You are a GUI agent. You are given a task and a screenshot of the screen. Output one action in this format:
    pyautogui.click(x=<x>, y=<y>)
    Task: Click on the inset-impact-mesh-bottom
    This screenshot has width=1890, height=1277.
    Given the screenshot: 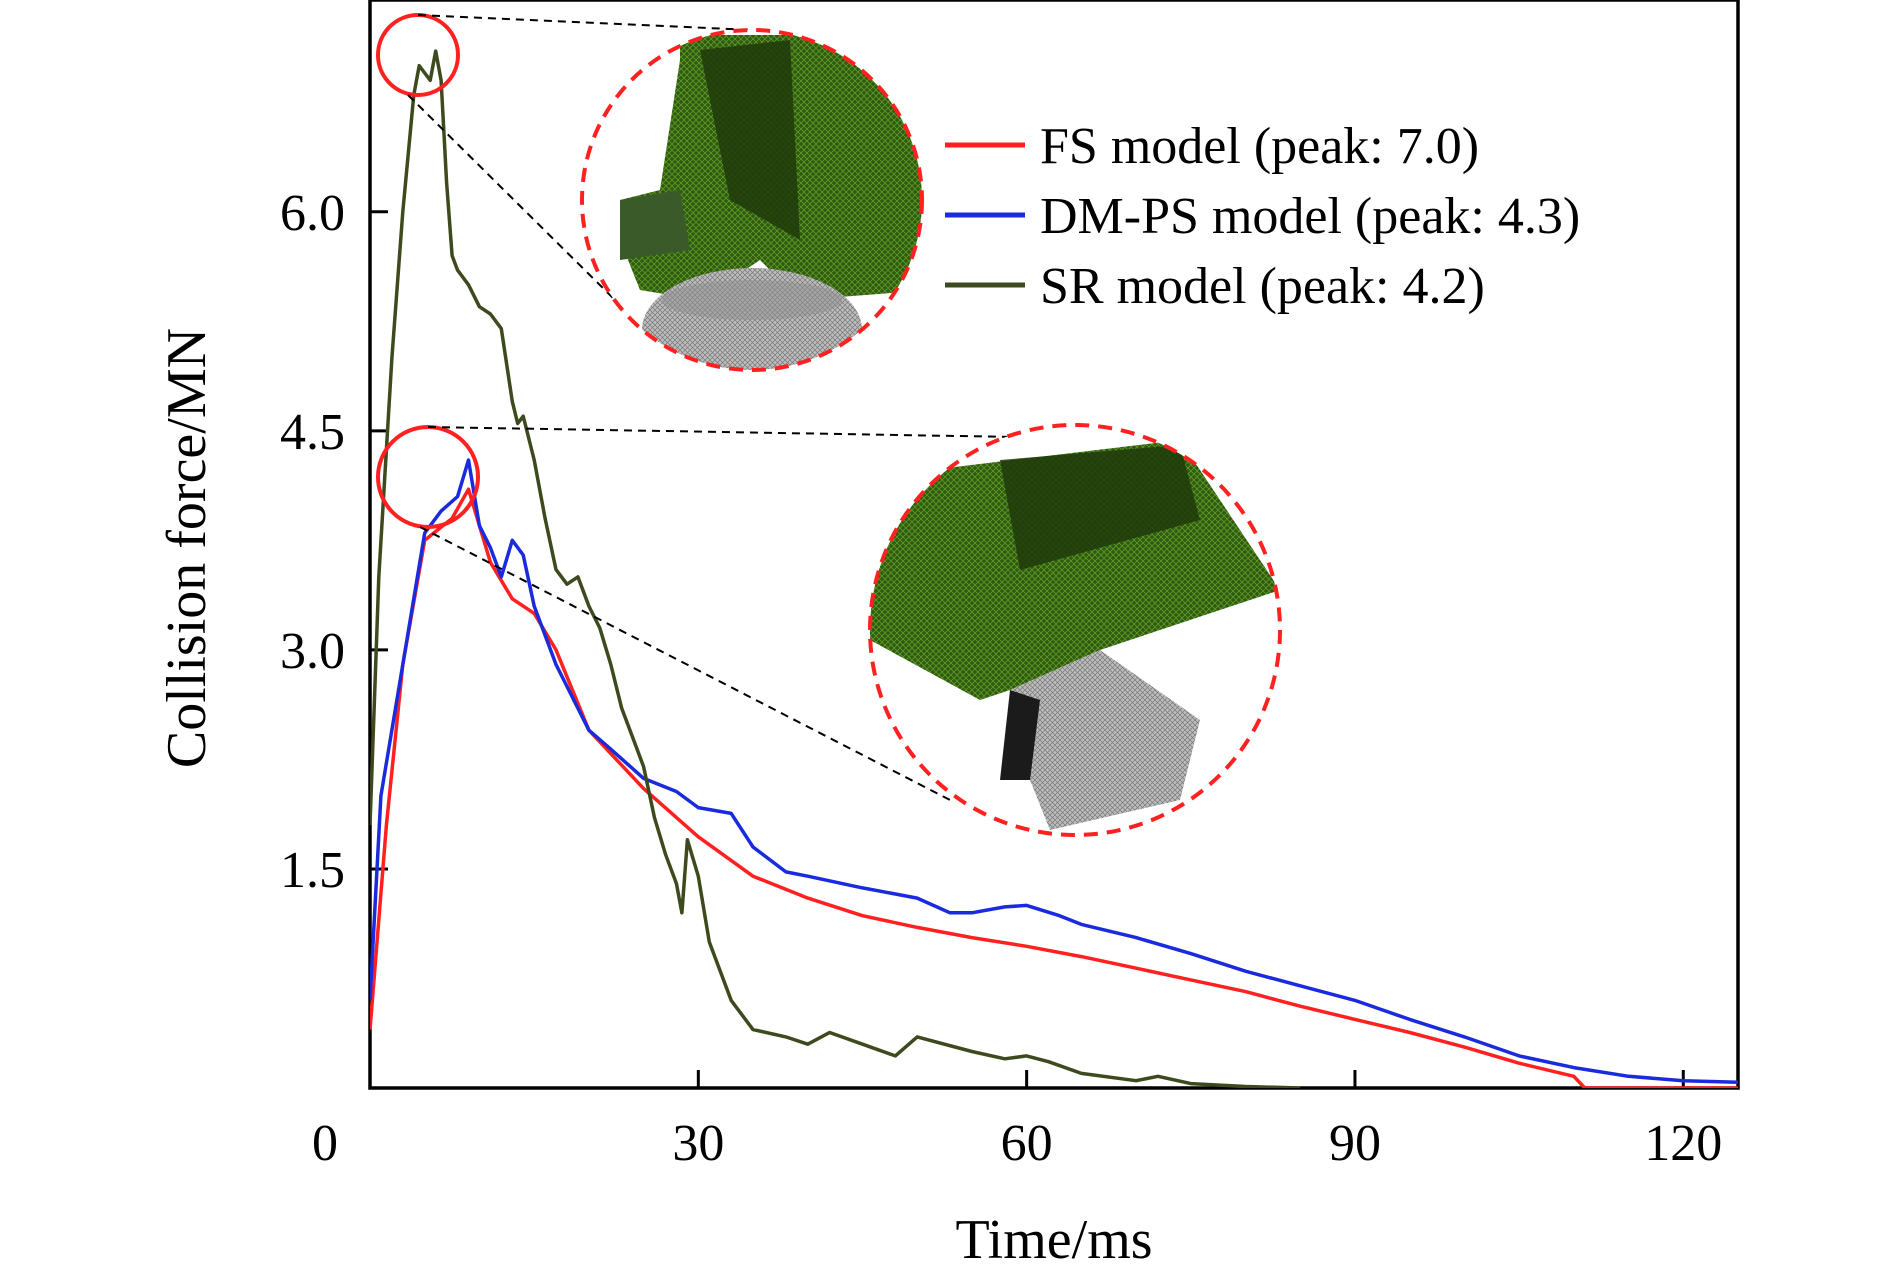 What is the action you would take?
    pyautogui.click(x=1075, y=630)
    